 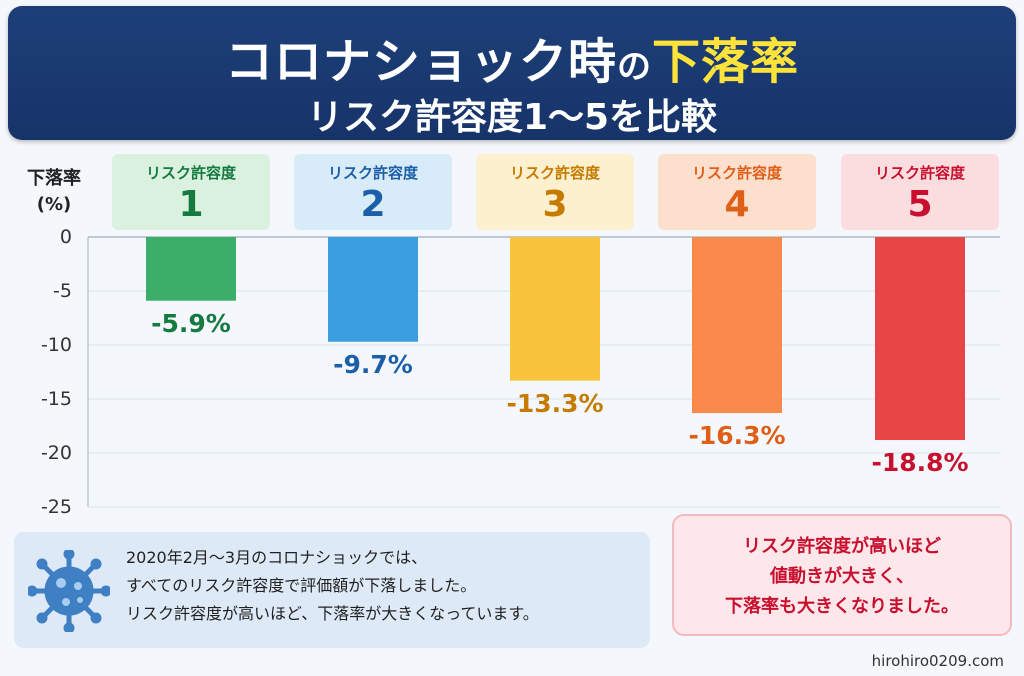 I want to click on category-header-2: リスク許容度 2, so click(x=373, y=192).